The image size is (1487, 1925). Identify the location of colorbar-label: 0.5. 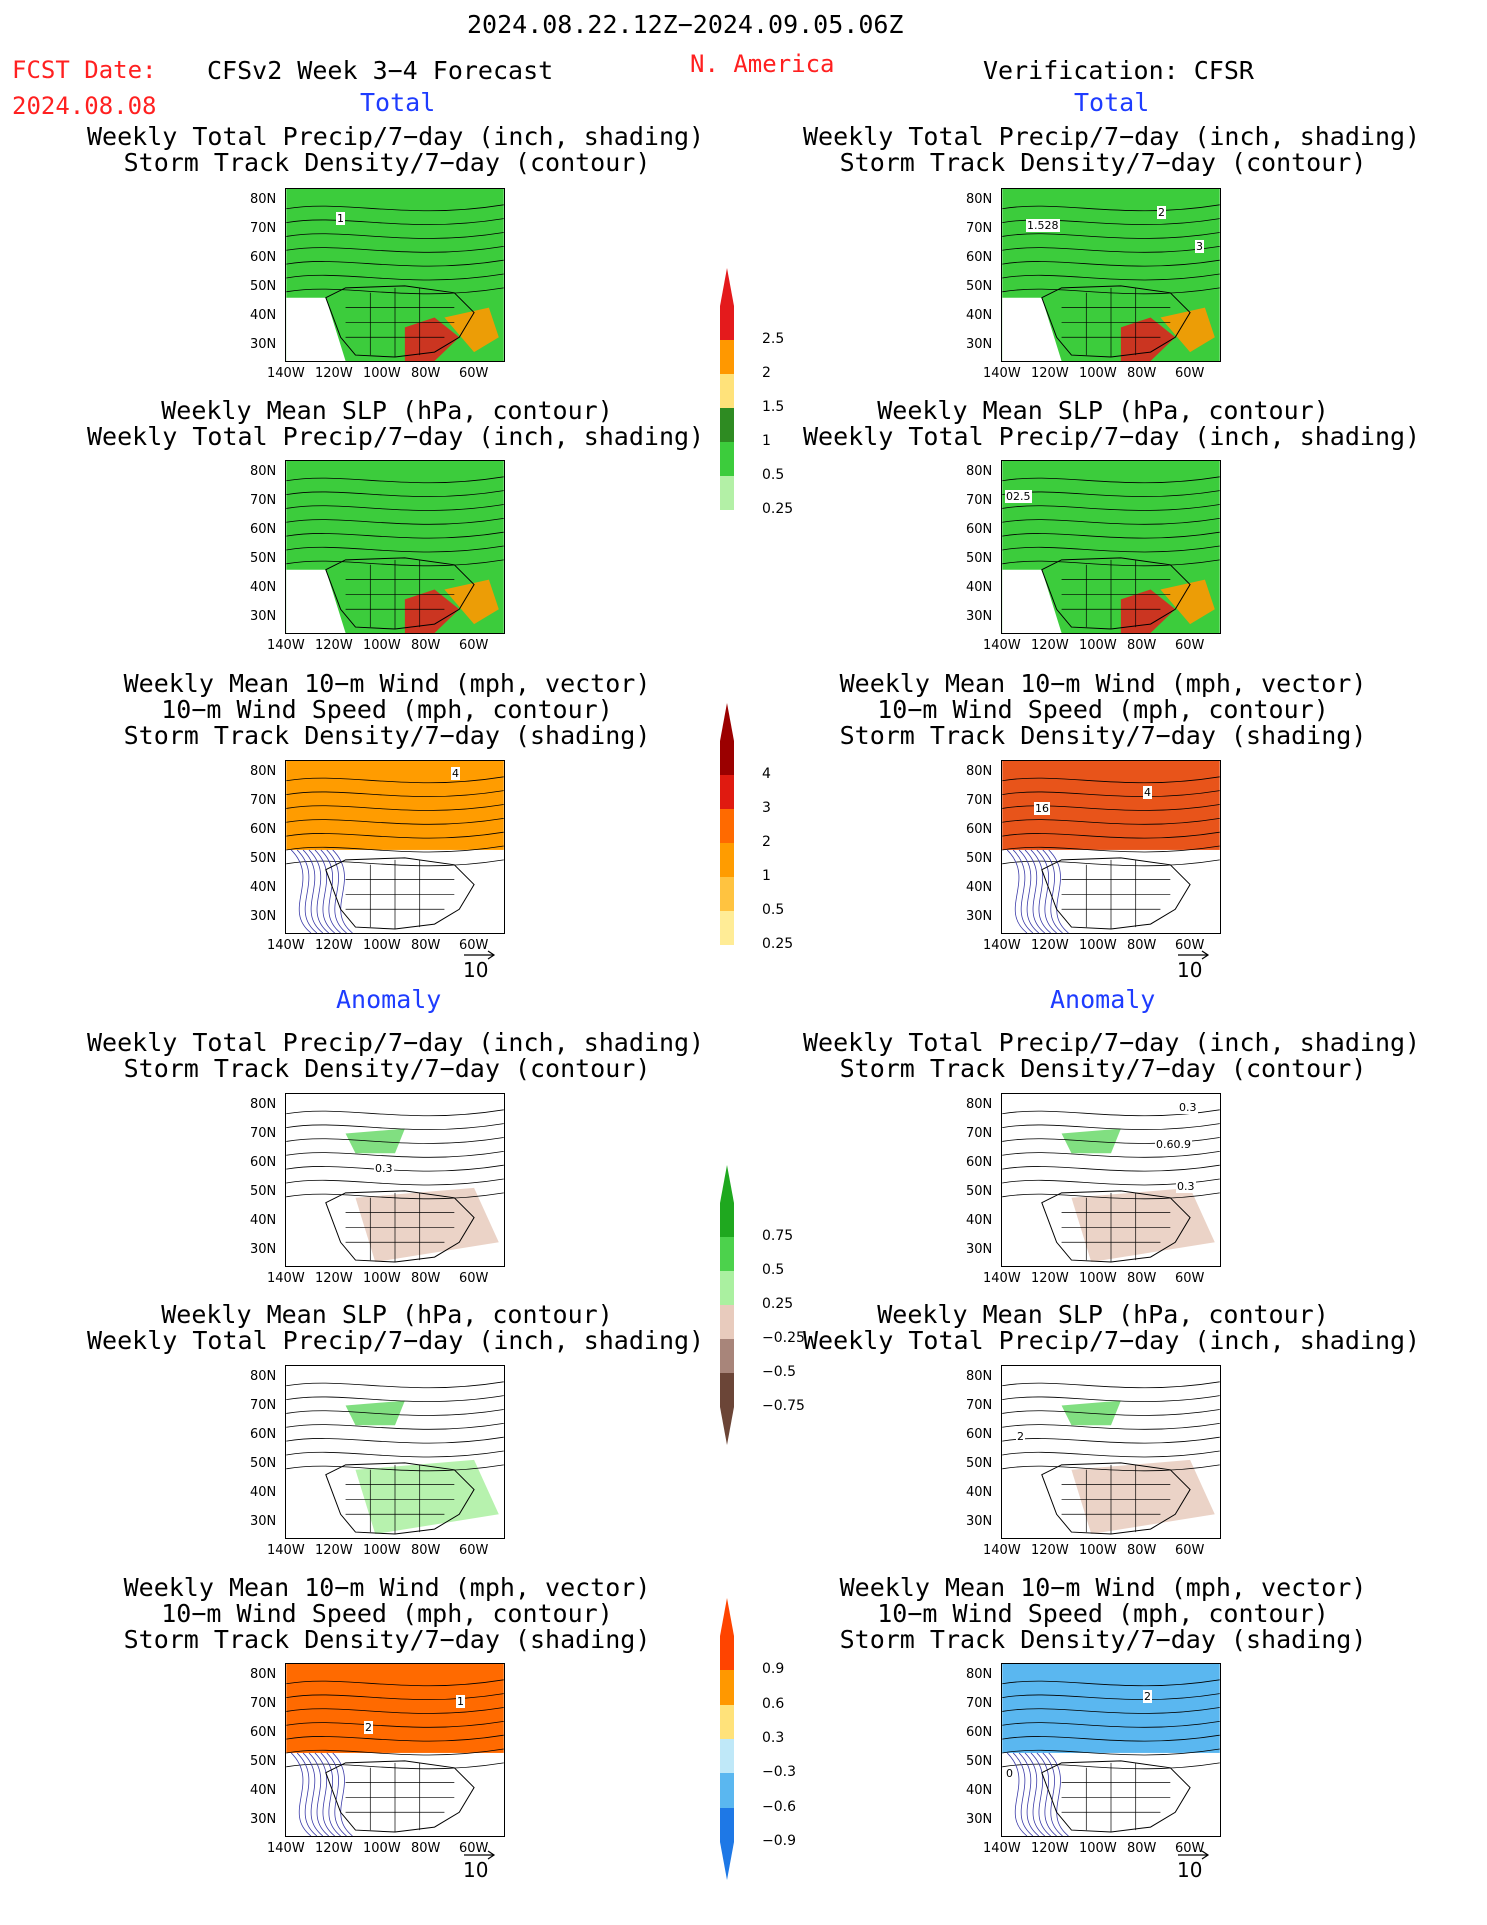
(773, 475).